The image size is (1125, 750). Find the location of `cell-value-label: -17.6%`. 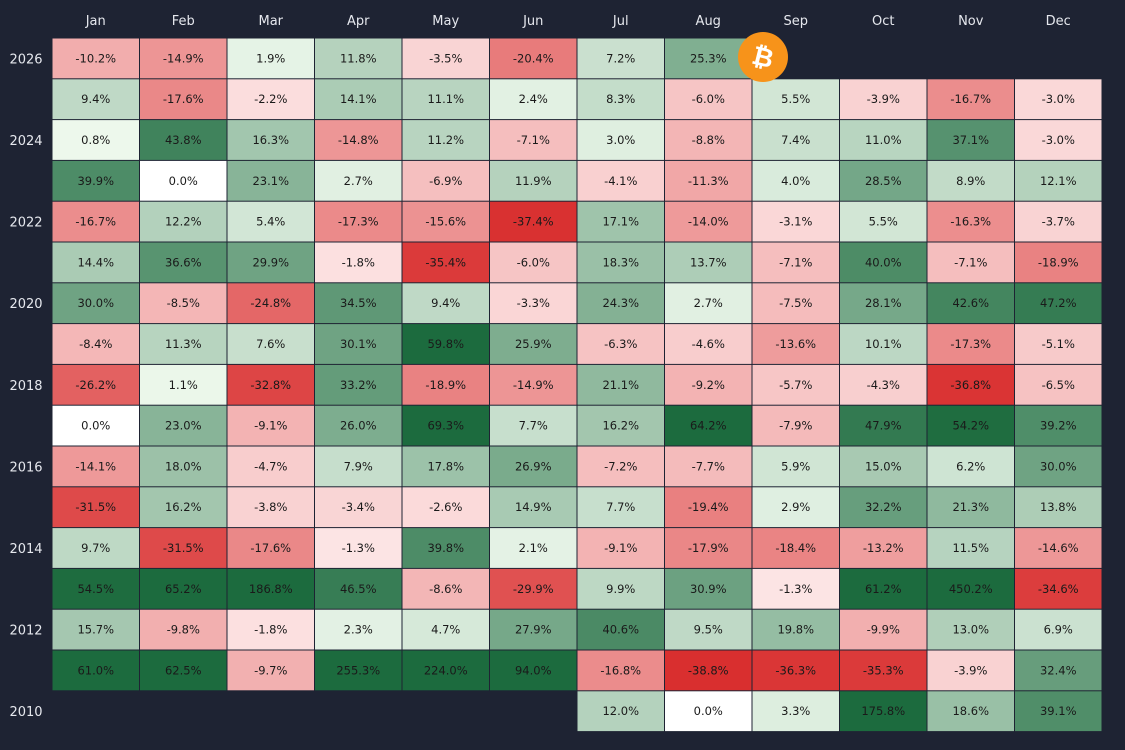

cell-value-label: -17.6% is located at coordinates (183, 99).